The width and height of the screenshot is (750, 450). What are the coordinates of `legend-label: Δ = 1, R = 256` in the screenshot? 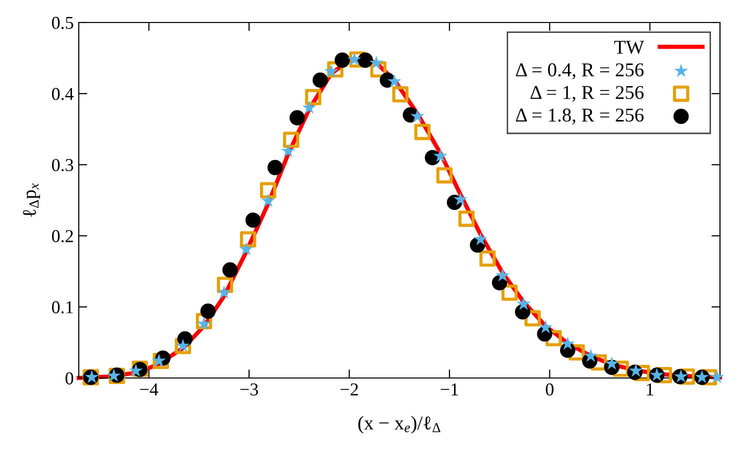 It's located at (587, 94).